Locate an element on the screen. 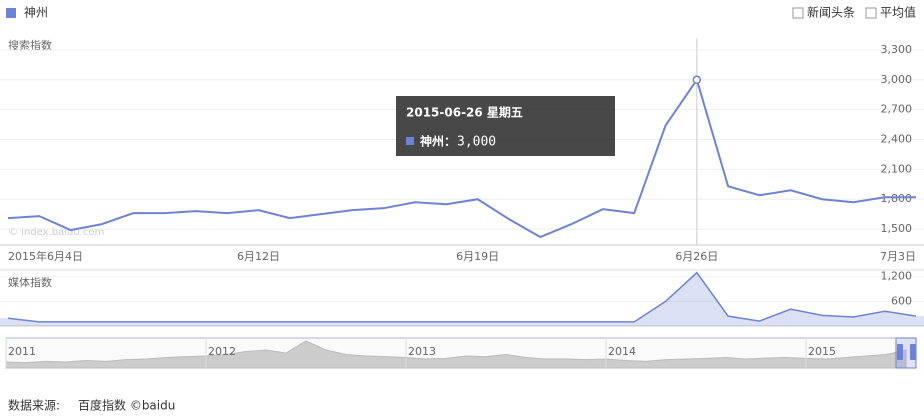 This screenshot has height=417, width=924. checkbox-label: 平均值 is located at coordinates (898, 12).